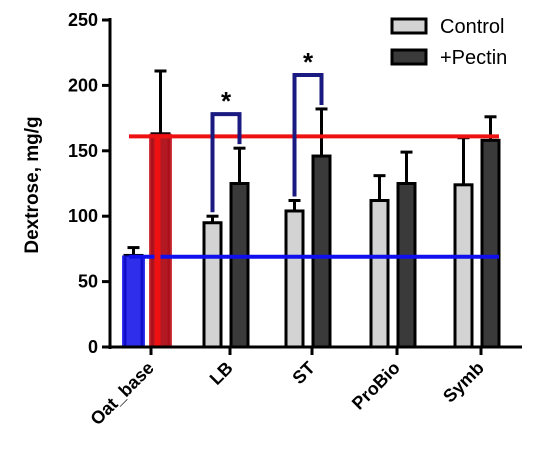 The width and height of the screenshot is (550, 451). Describe the element at coordinates (406, 265) in the screenshot. I see `bar-ProBio-pectin` at that location.